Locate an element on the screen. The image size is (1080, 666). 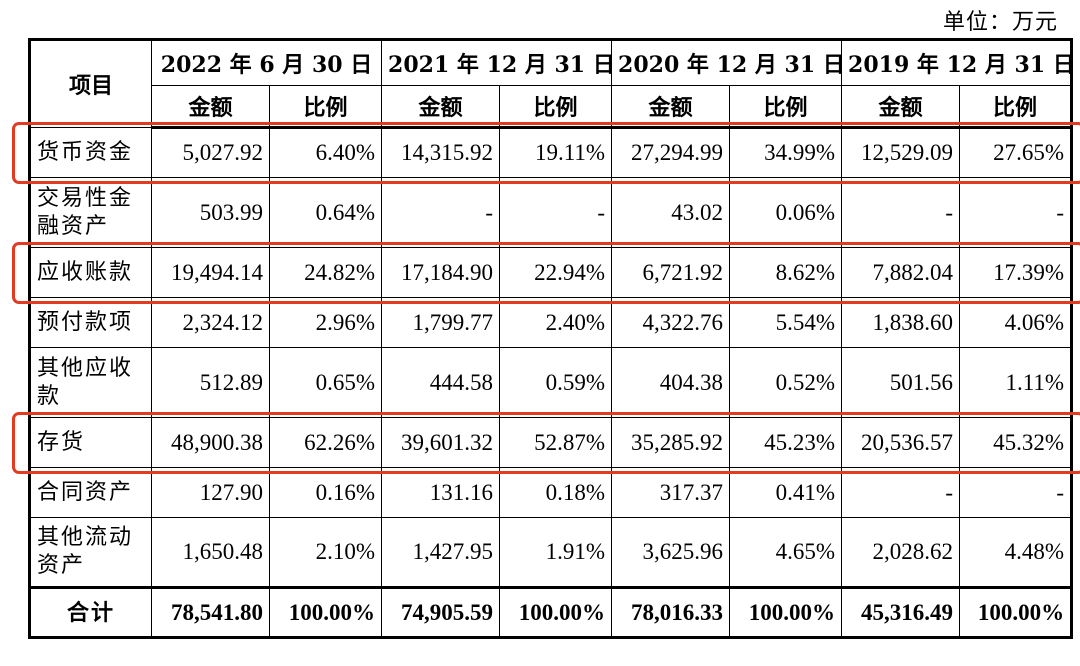
row-label: 其他应收款 is located at coordinates (90, 382).